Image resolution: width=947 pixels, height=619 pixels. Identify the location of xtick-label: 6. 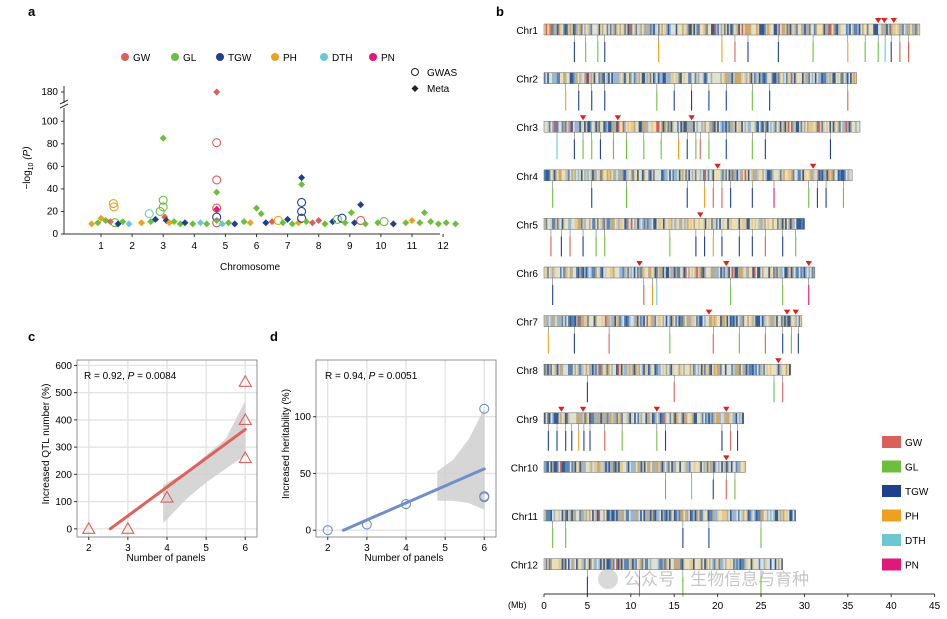
(484, 548).